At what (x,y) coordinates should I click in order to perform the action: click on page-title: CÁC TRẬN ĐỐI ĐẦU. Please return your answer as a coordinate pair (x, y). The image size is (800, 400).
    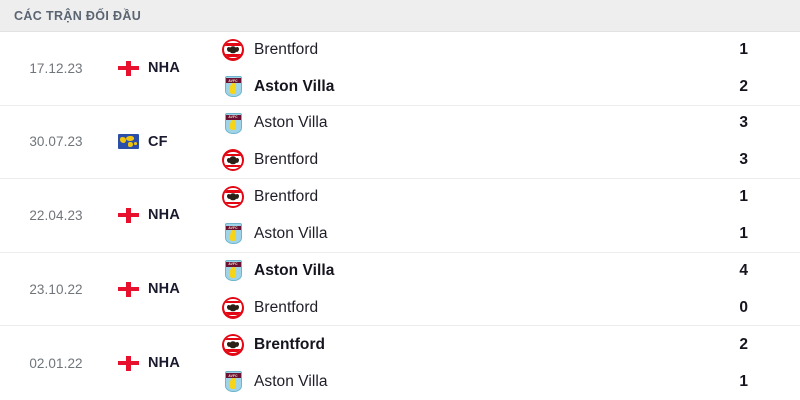
    Looking at the image, I should click on (78, 15).